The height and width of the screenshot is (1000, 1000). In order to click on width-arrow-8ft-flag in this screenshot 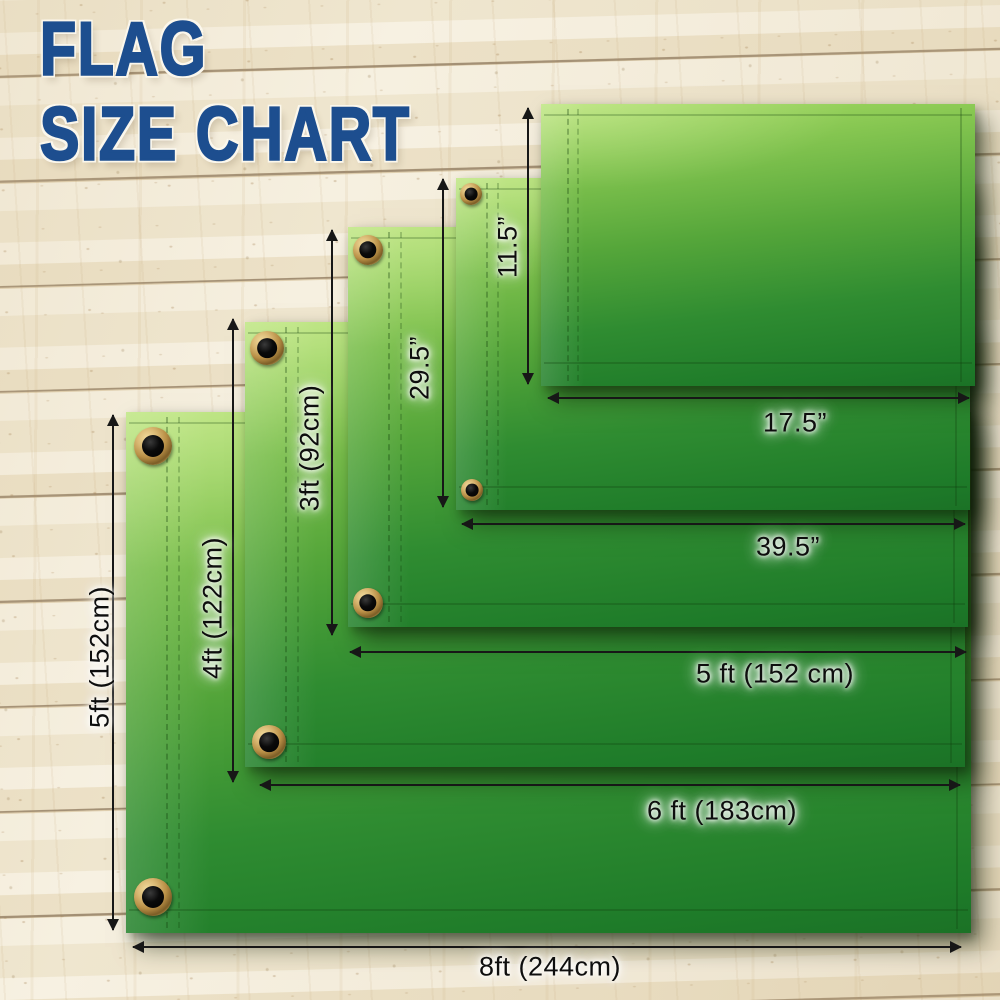, I will do `click(547, 947)`.